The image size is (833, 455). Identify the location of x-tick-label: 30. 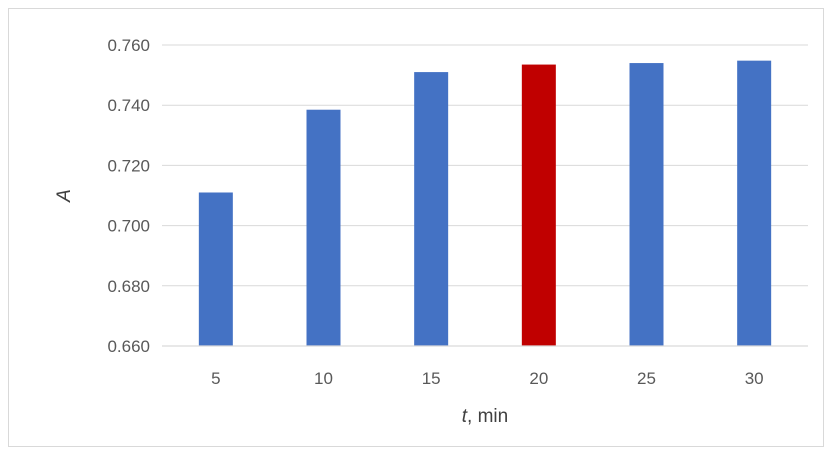
(754, 378).